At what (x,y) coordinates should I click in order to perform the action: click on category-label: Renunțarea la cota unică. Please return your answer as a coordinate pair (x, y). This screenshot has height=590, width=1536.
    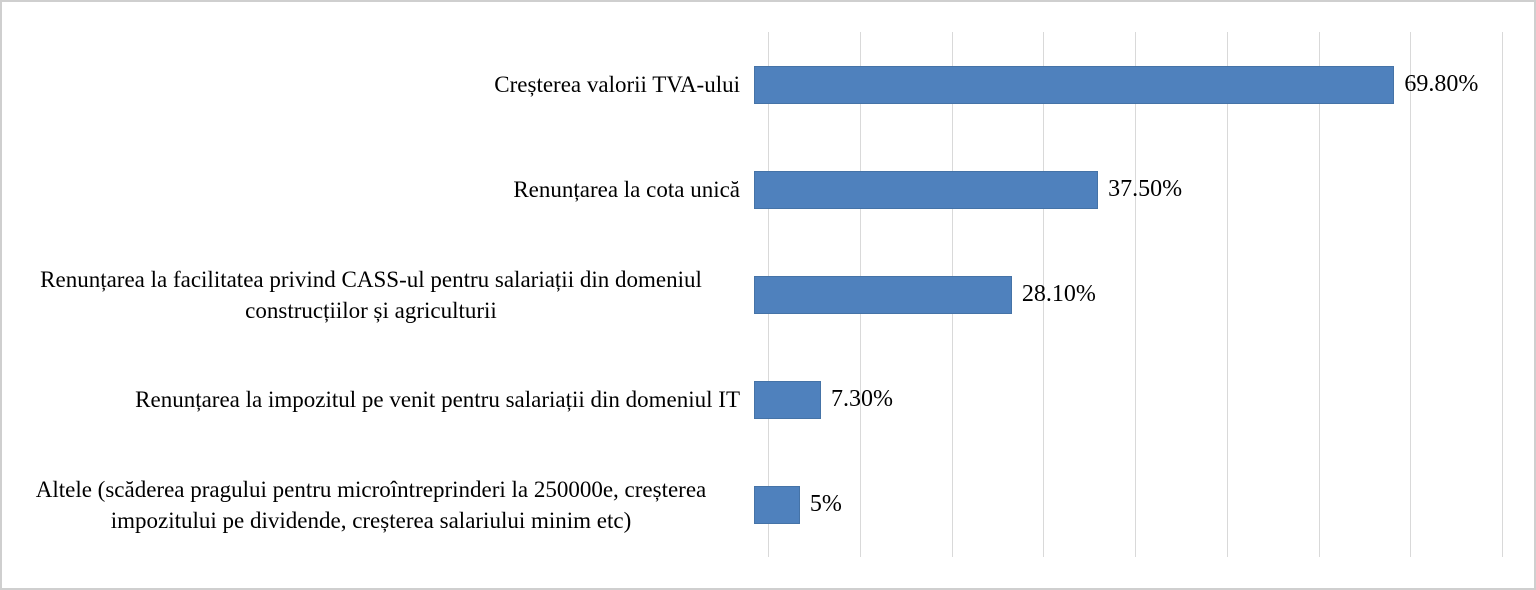
    Looking at the image, I should click on (626, 189).